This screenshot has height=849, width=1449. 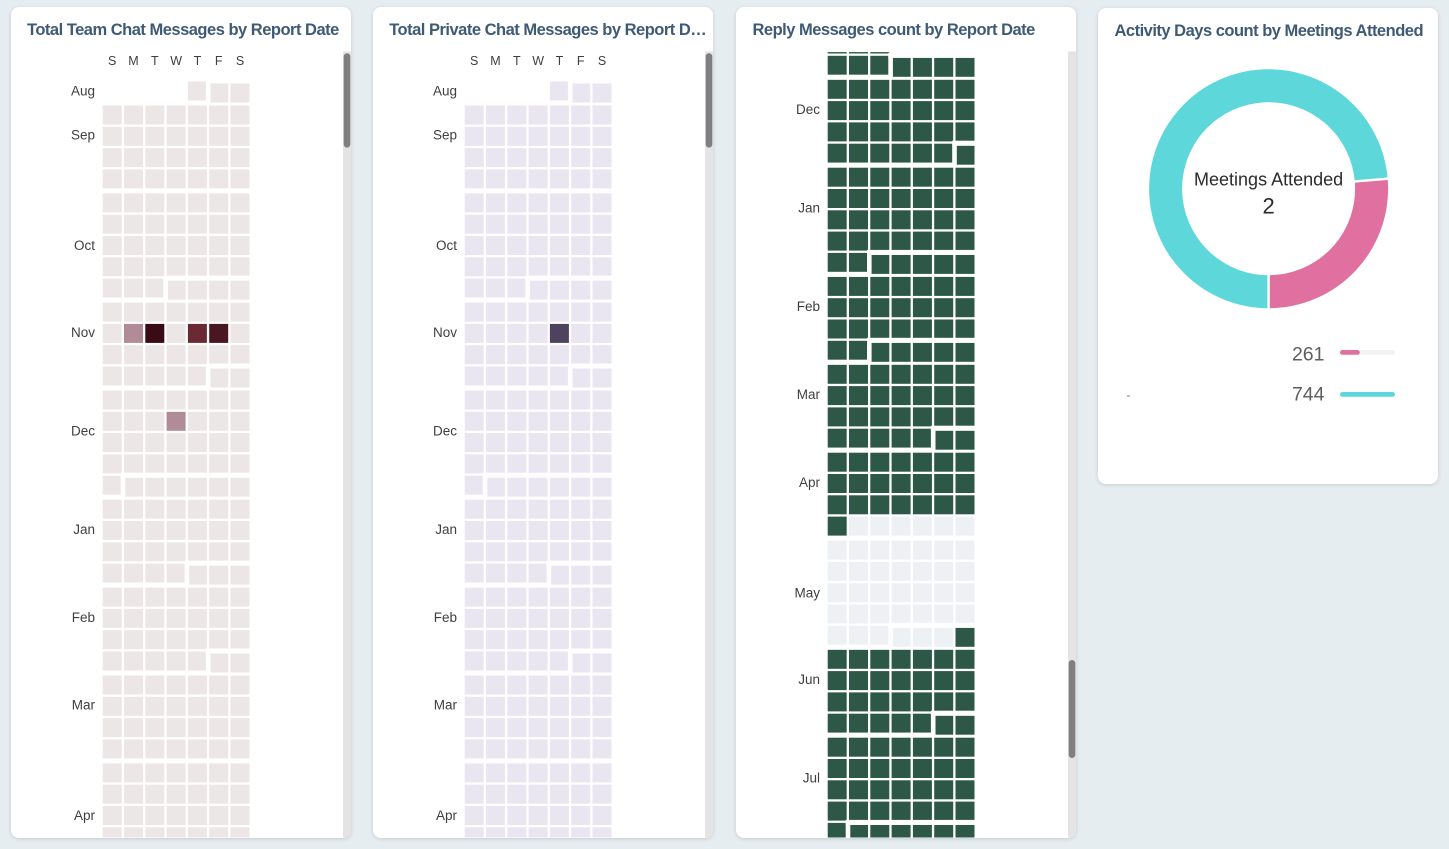 I want to click on svg-text: 744, so click(x=1308, y=395).